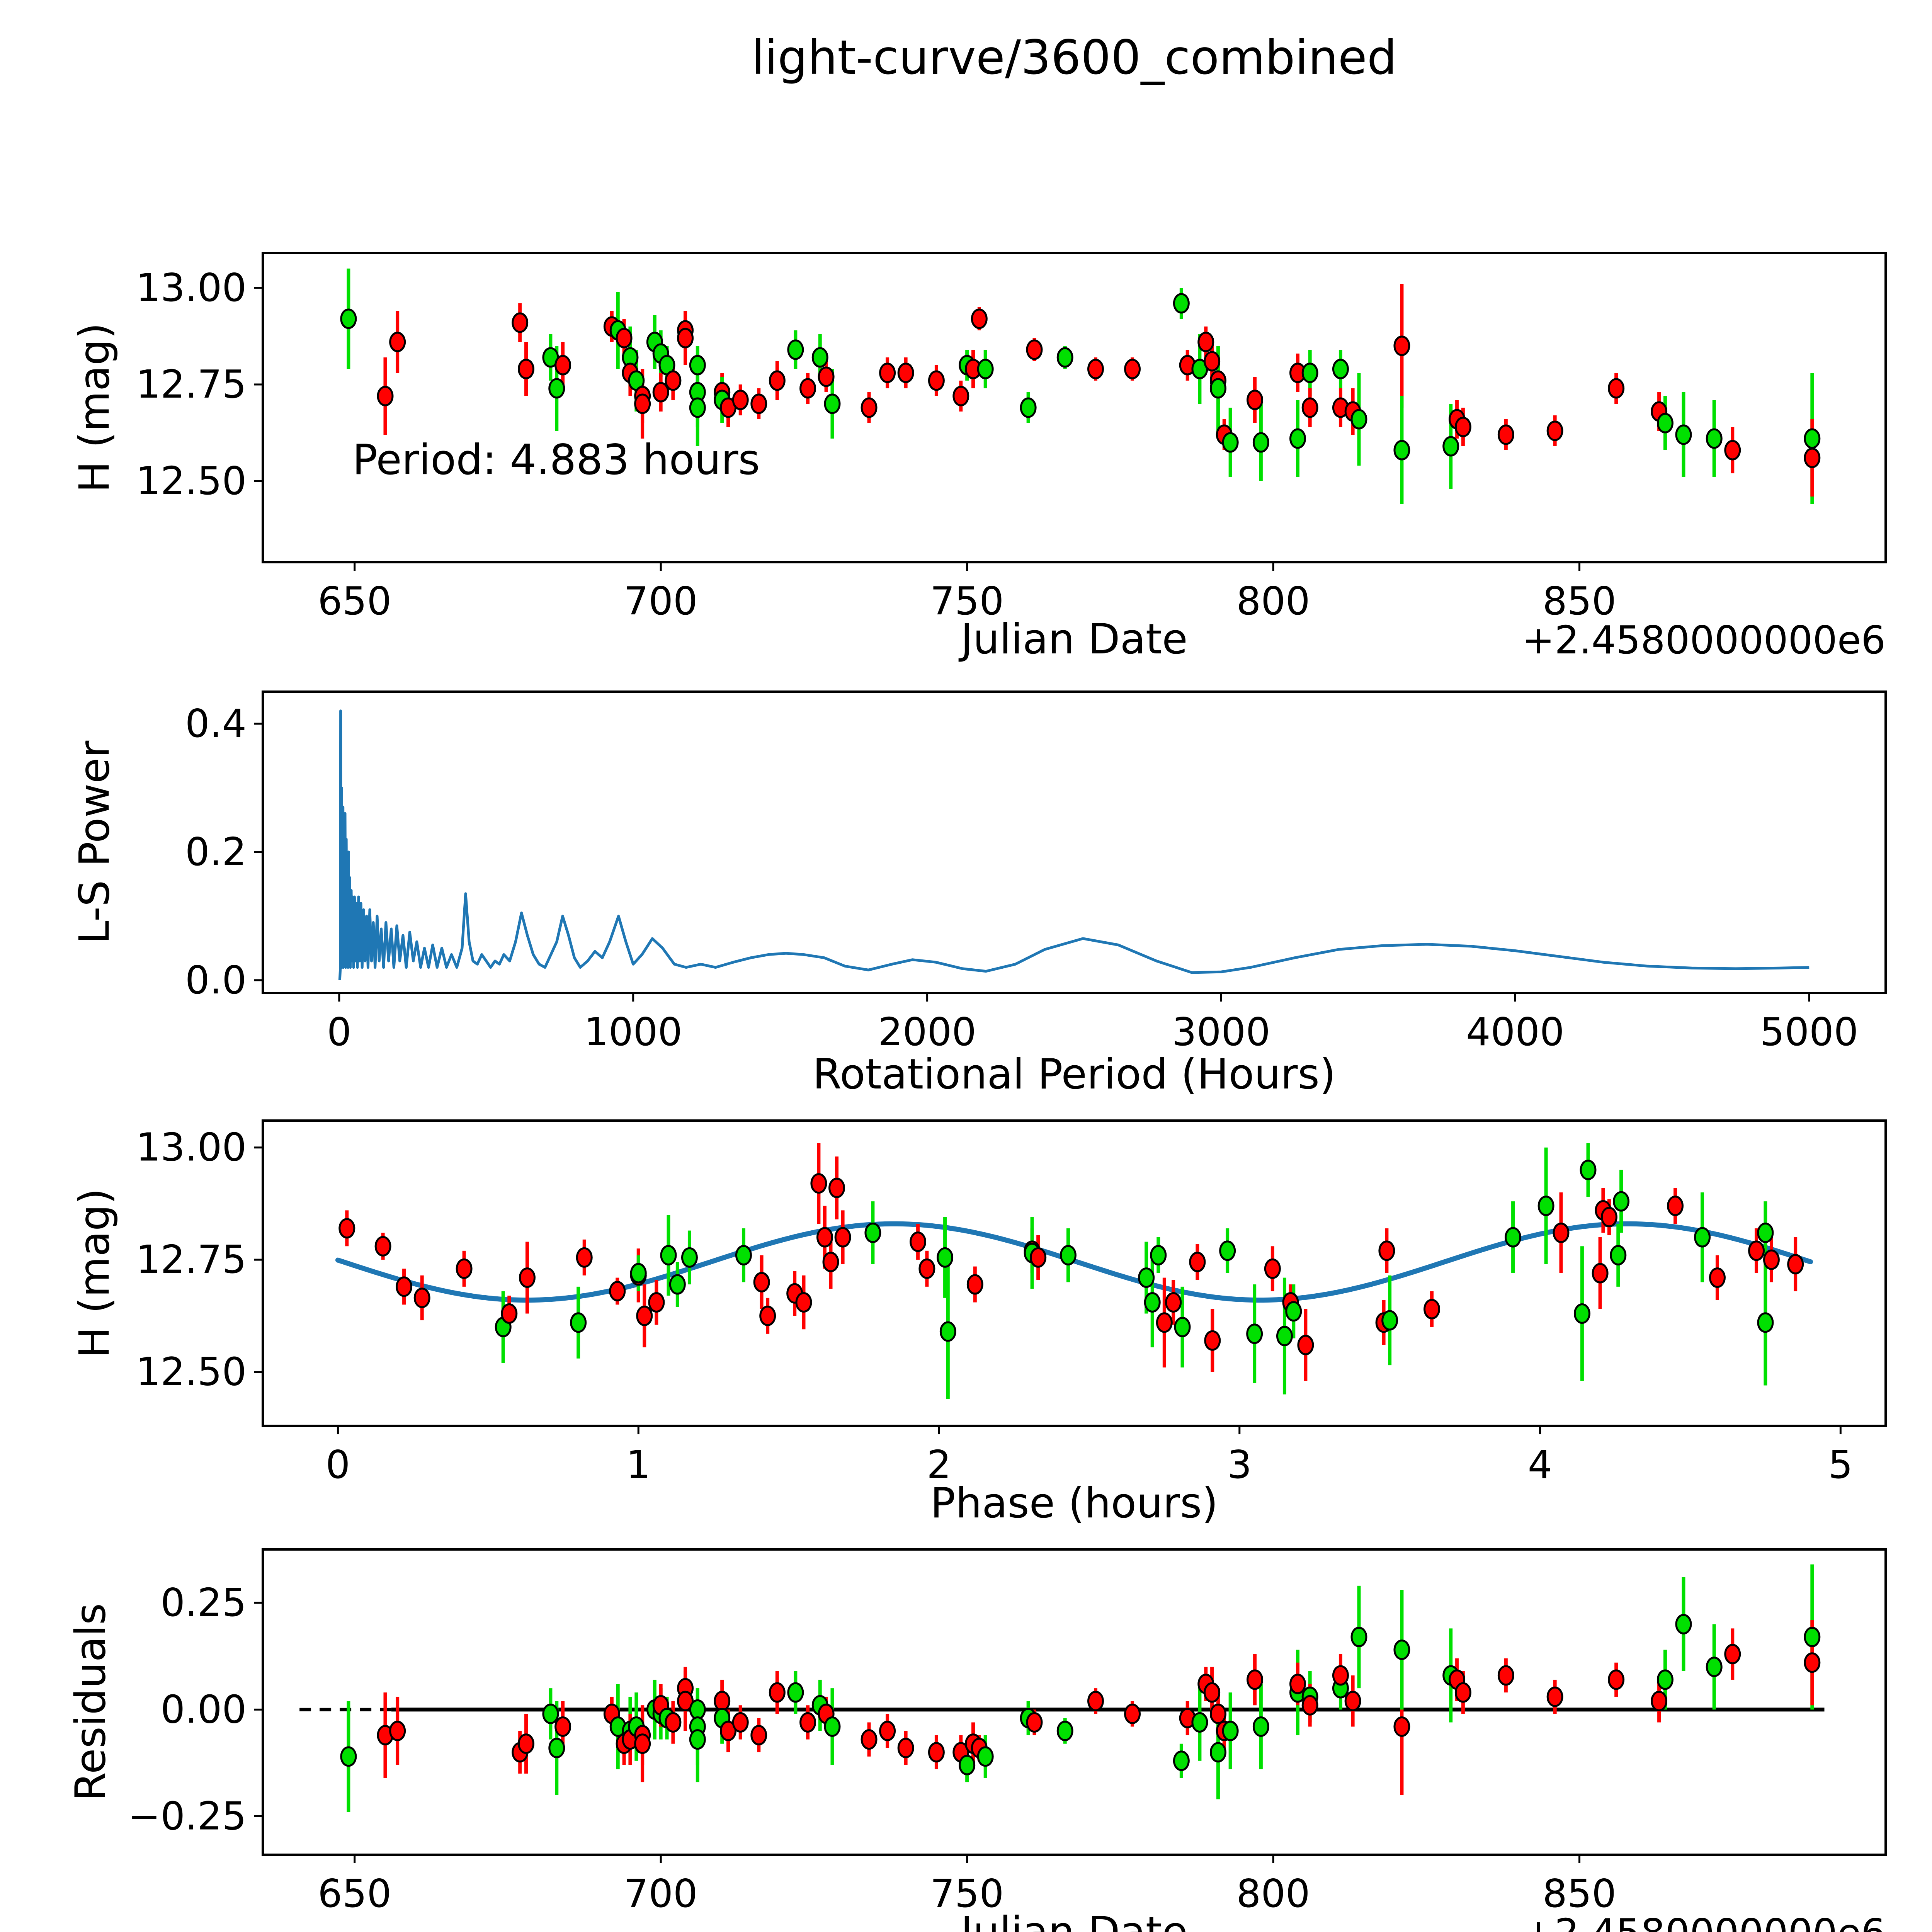 This screenshot has height=1932, width=1932. Describe the element at coordinates (967, 601) in the screenshot. I see `lightcurve-x-tick-label: 750` at that location.